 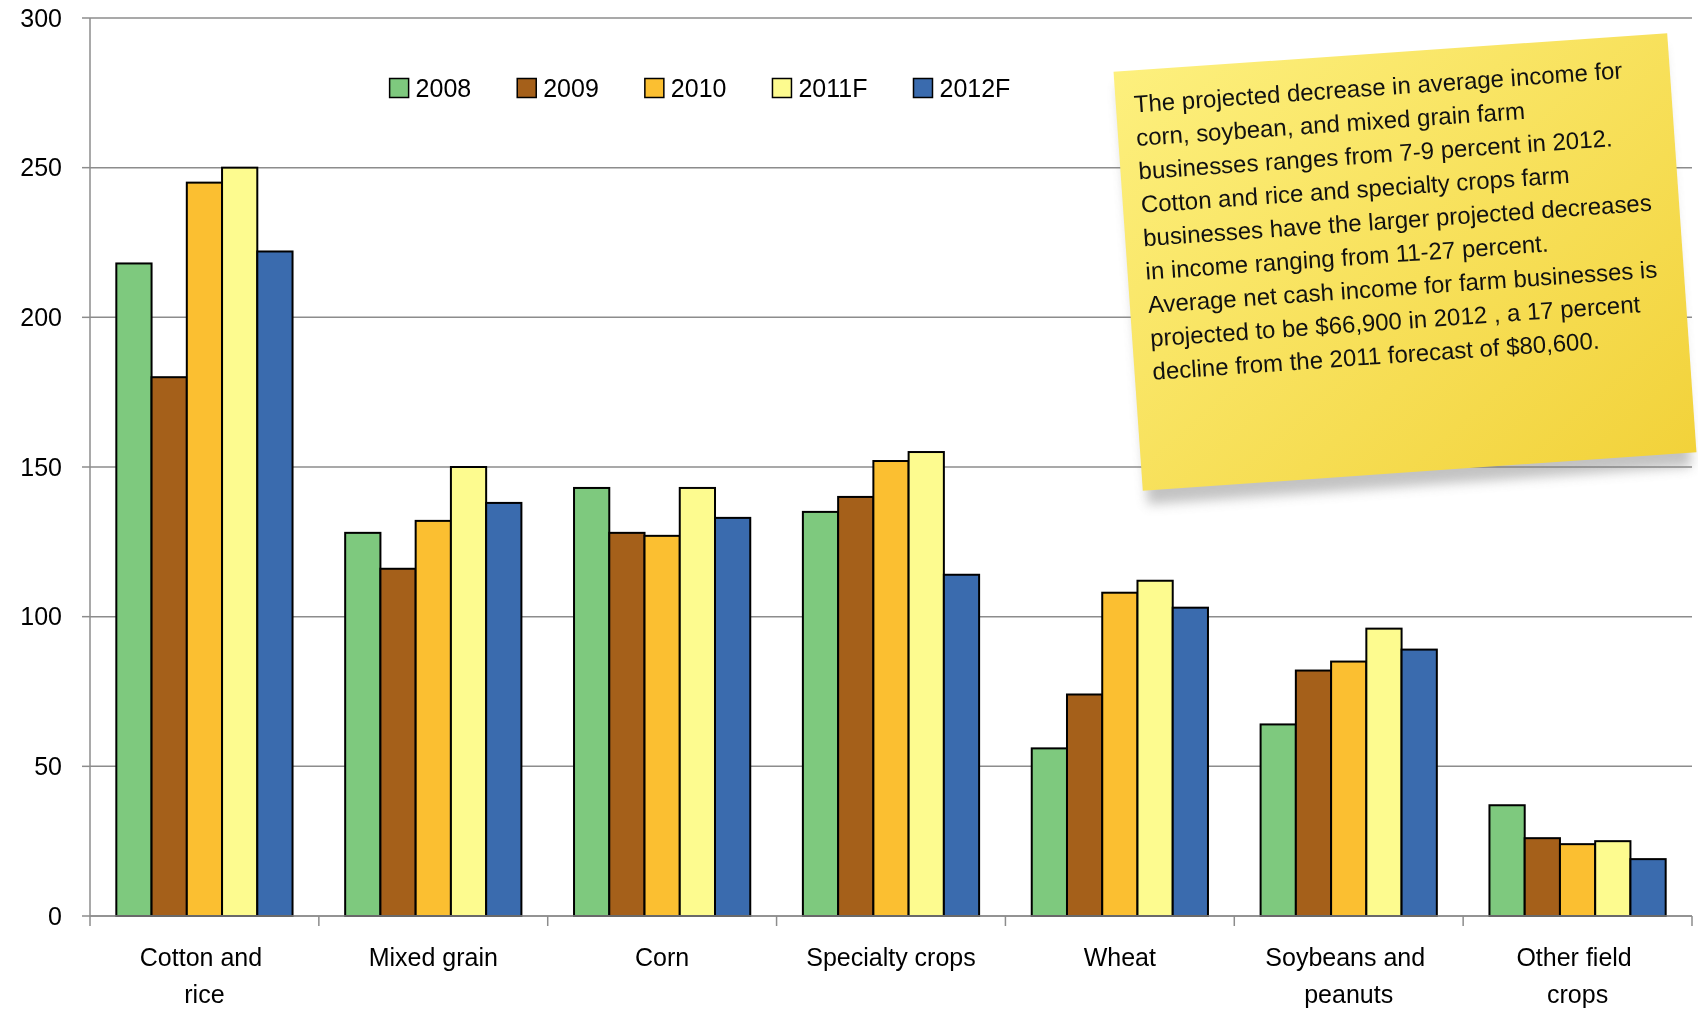 I want to click on y-tick-label: 300, so click(x=41, y=17).